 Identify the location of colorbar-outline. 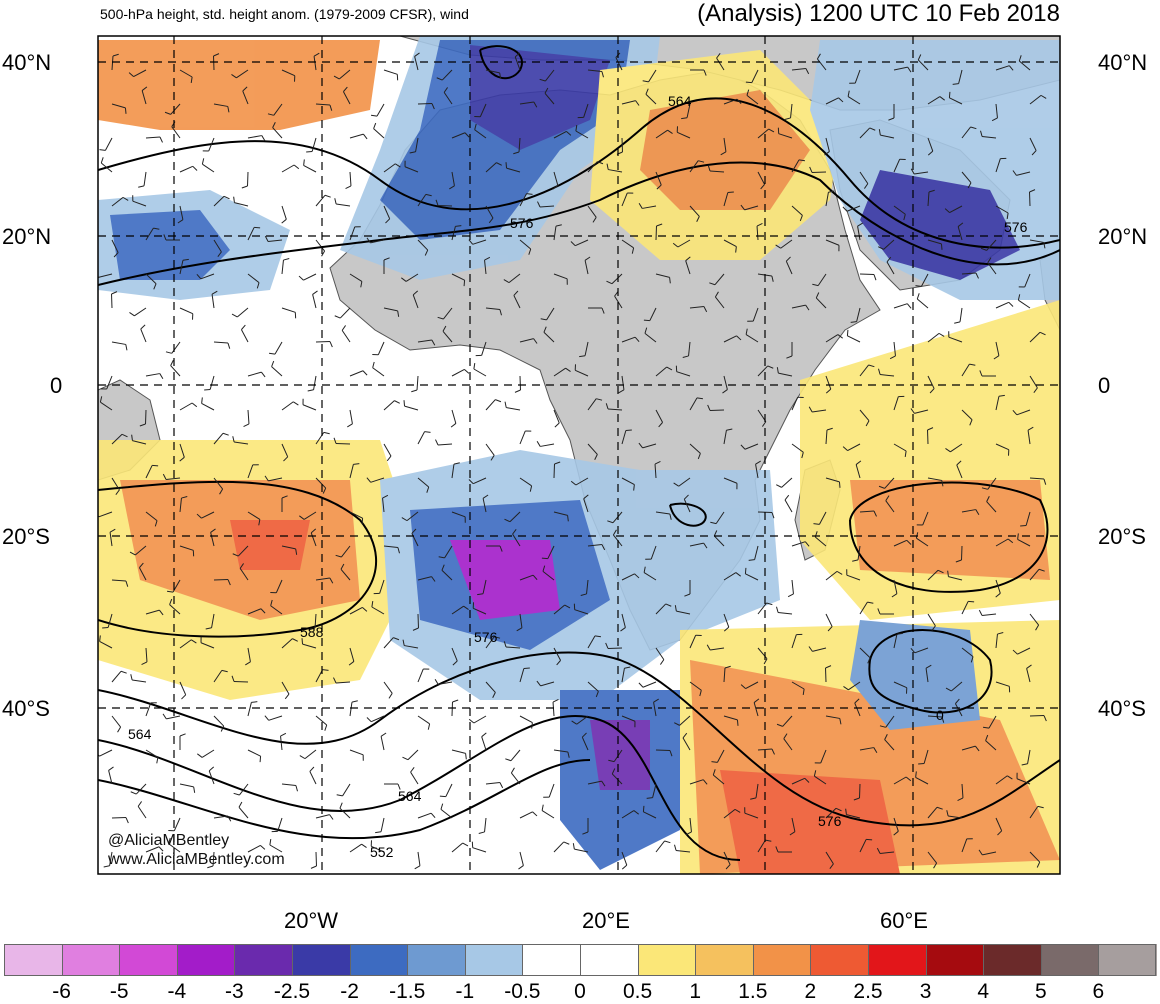
(580, 960).